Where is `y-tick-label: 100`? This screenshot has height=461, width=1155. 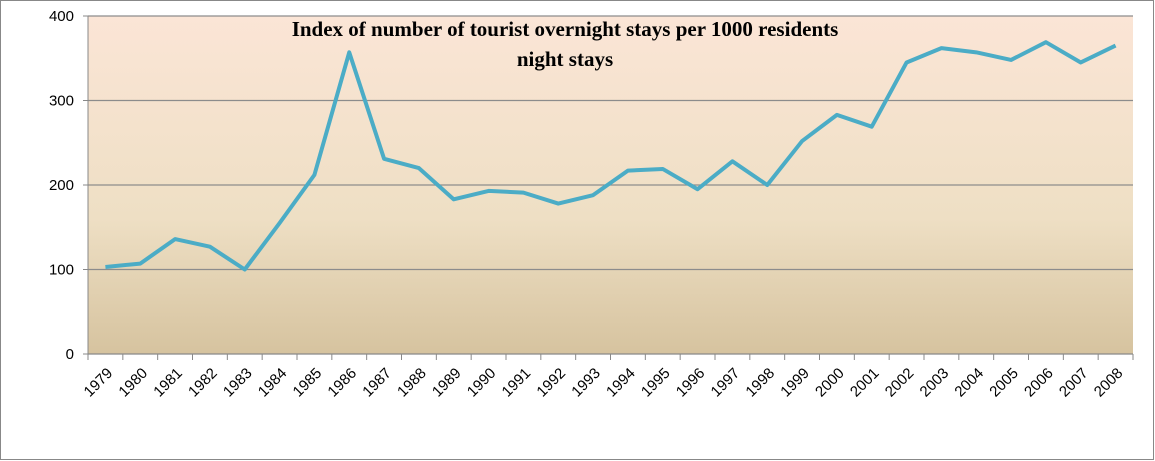 y-tick-label: 100 is located at coordinates (61, 270).